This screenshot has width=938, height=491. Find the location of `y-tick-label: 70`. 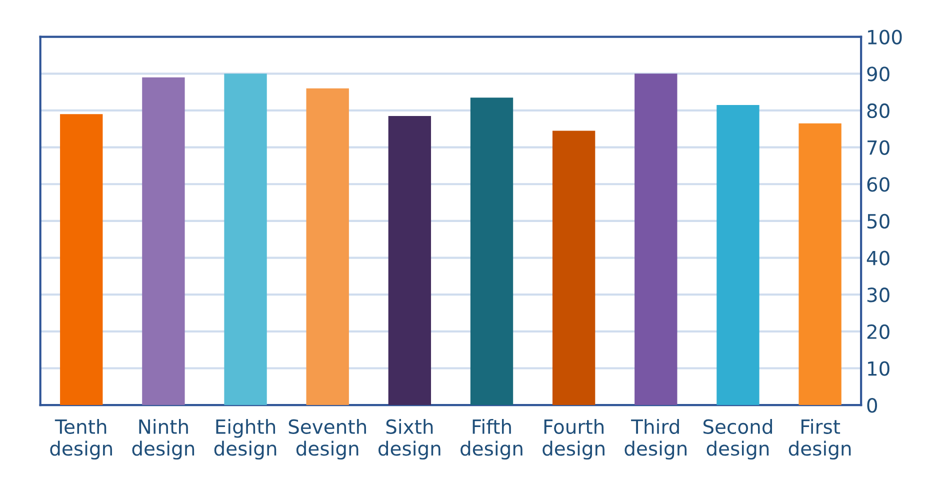

y-tick-label: 70 is located at coordinates (879, 147).